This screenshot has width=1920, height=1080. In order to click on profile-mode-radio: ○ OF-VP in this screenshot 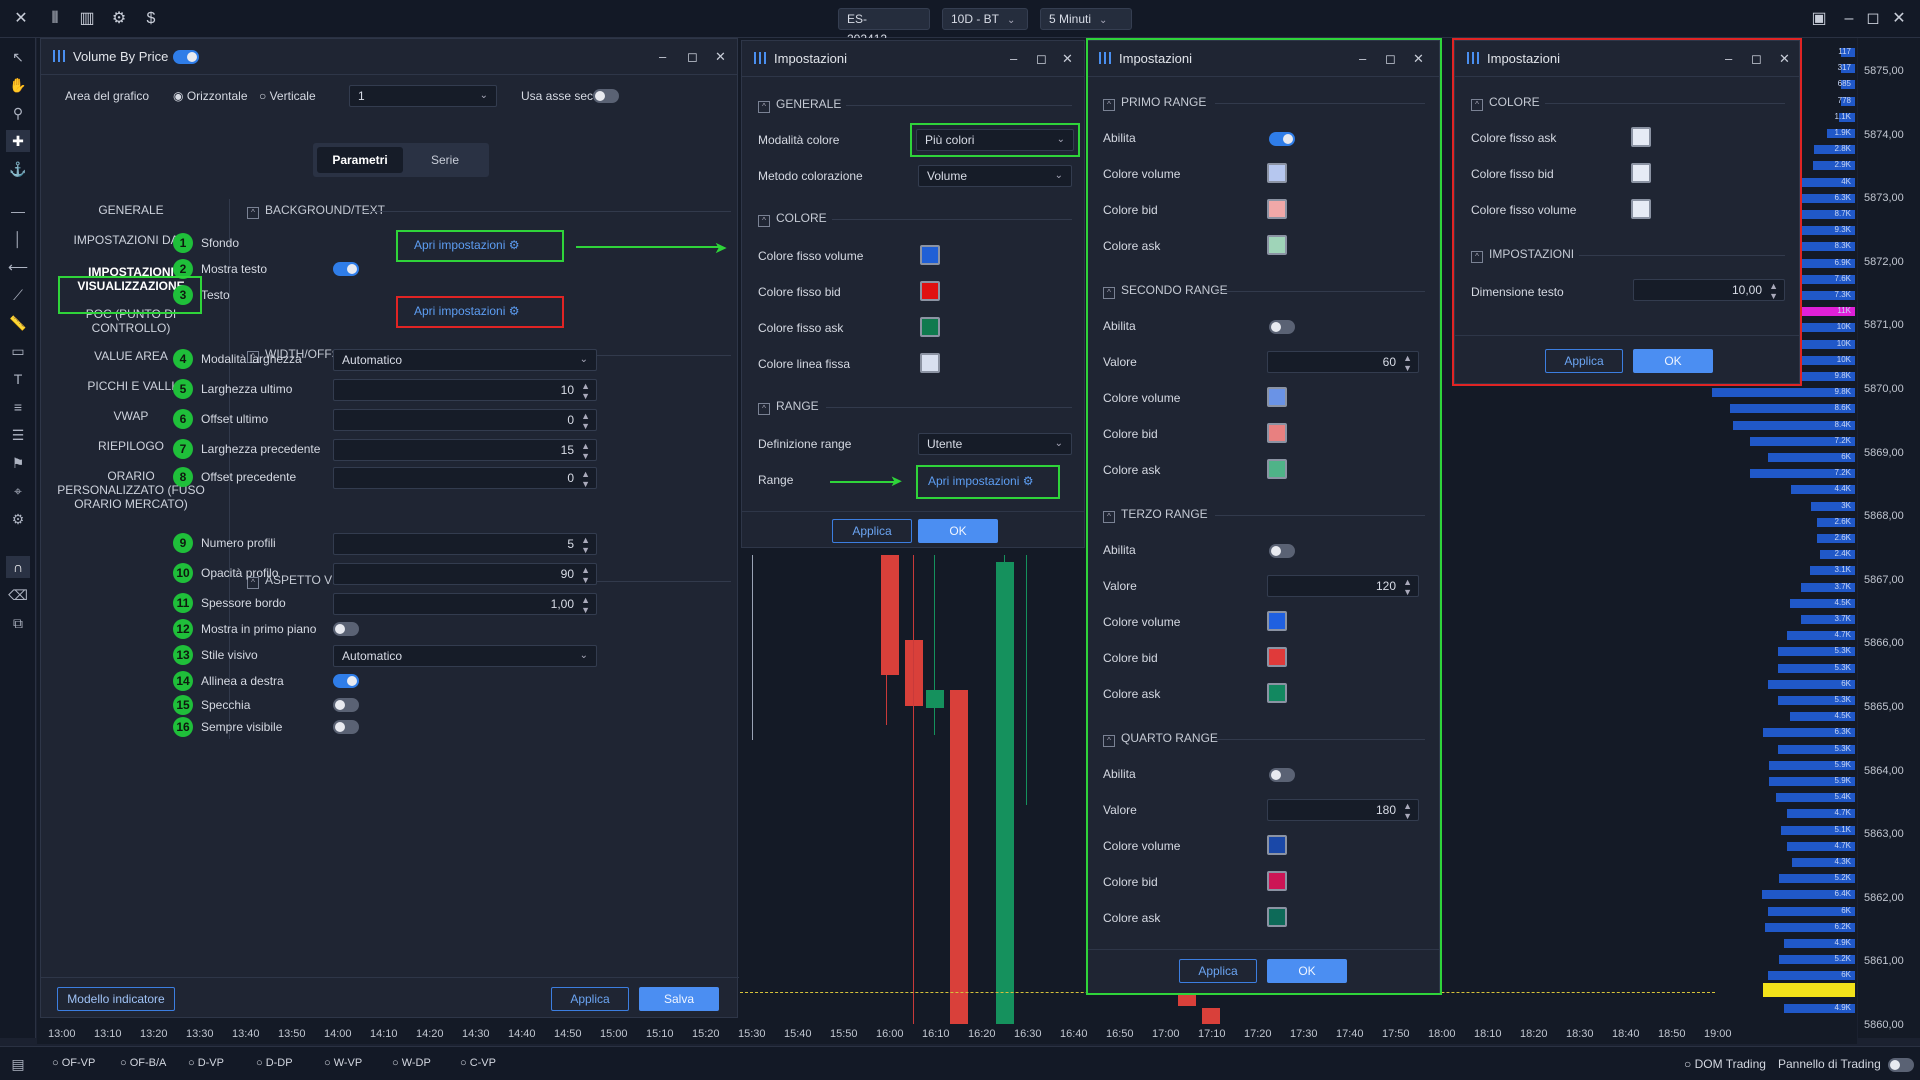, I will do `click(74, 1063)`.